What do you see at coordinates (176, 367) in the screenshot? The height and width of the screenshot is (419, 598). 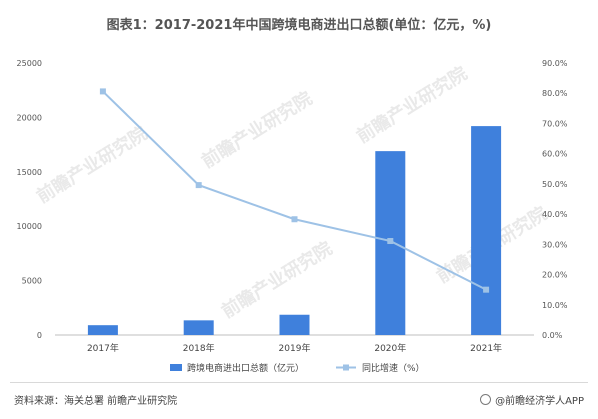 I see `legend-bar-swatch` at bounding box center [176, 367].